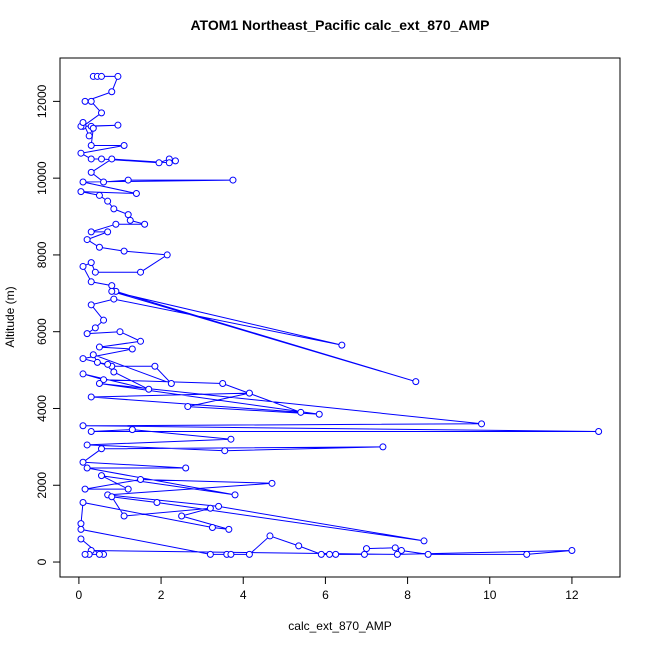  Describe the element at coordinates (42, 331) in the screenshot. I see `y-tick-label: 6000` at that location.